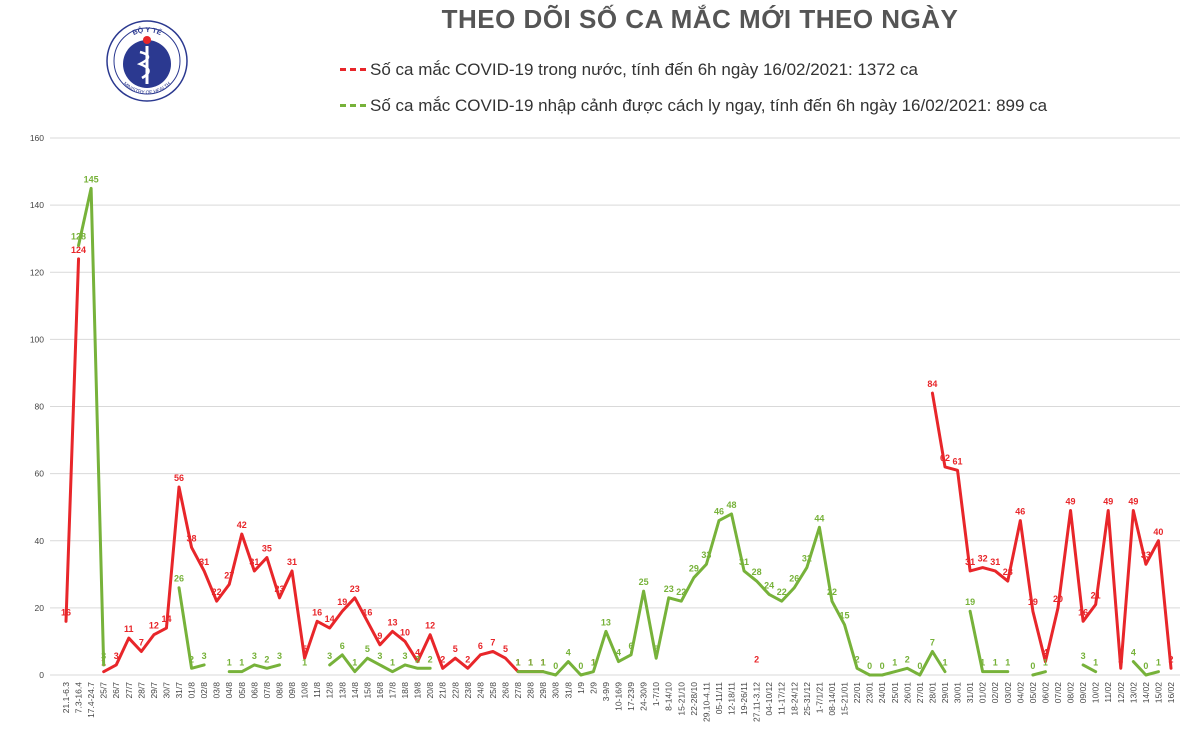  Describe the element at coordinates (405, 632) in the screenshot. I see `domestic-data-label: 10` at that location.